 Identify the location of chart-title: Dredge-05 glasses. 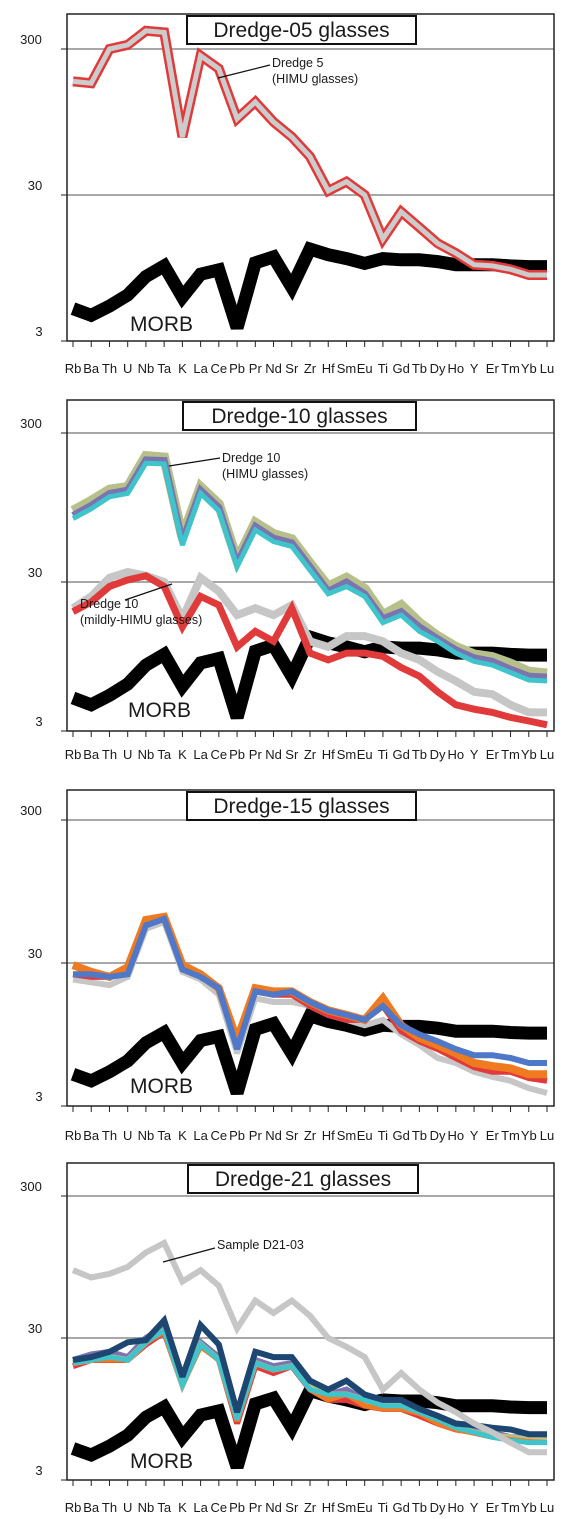
(301, 30).